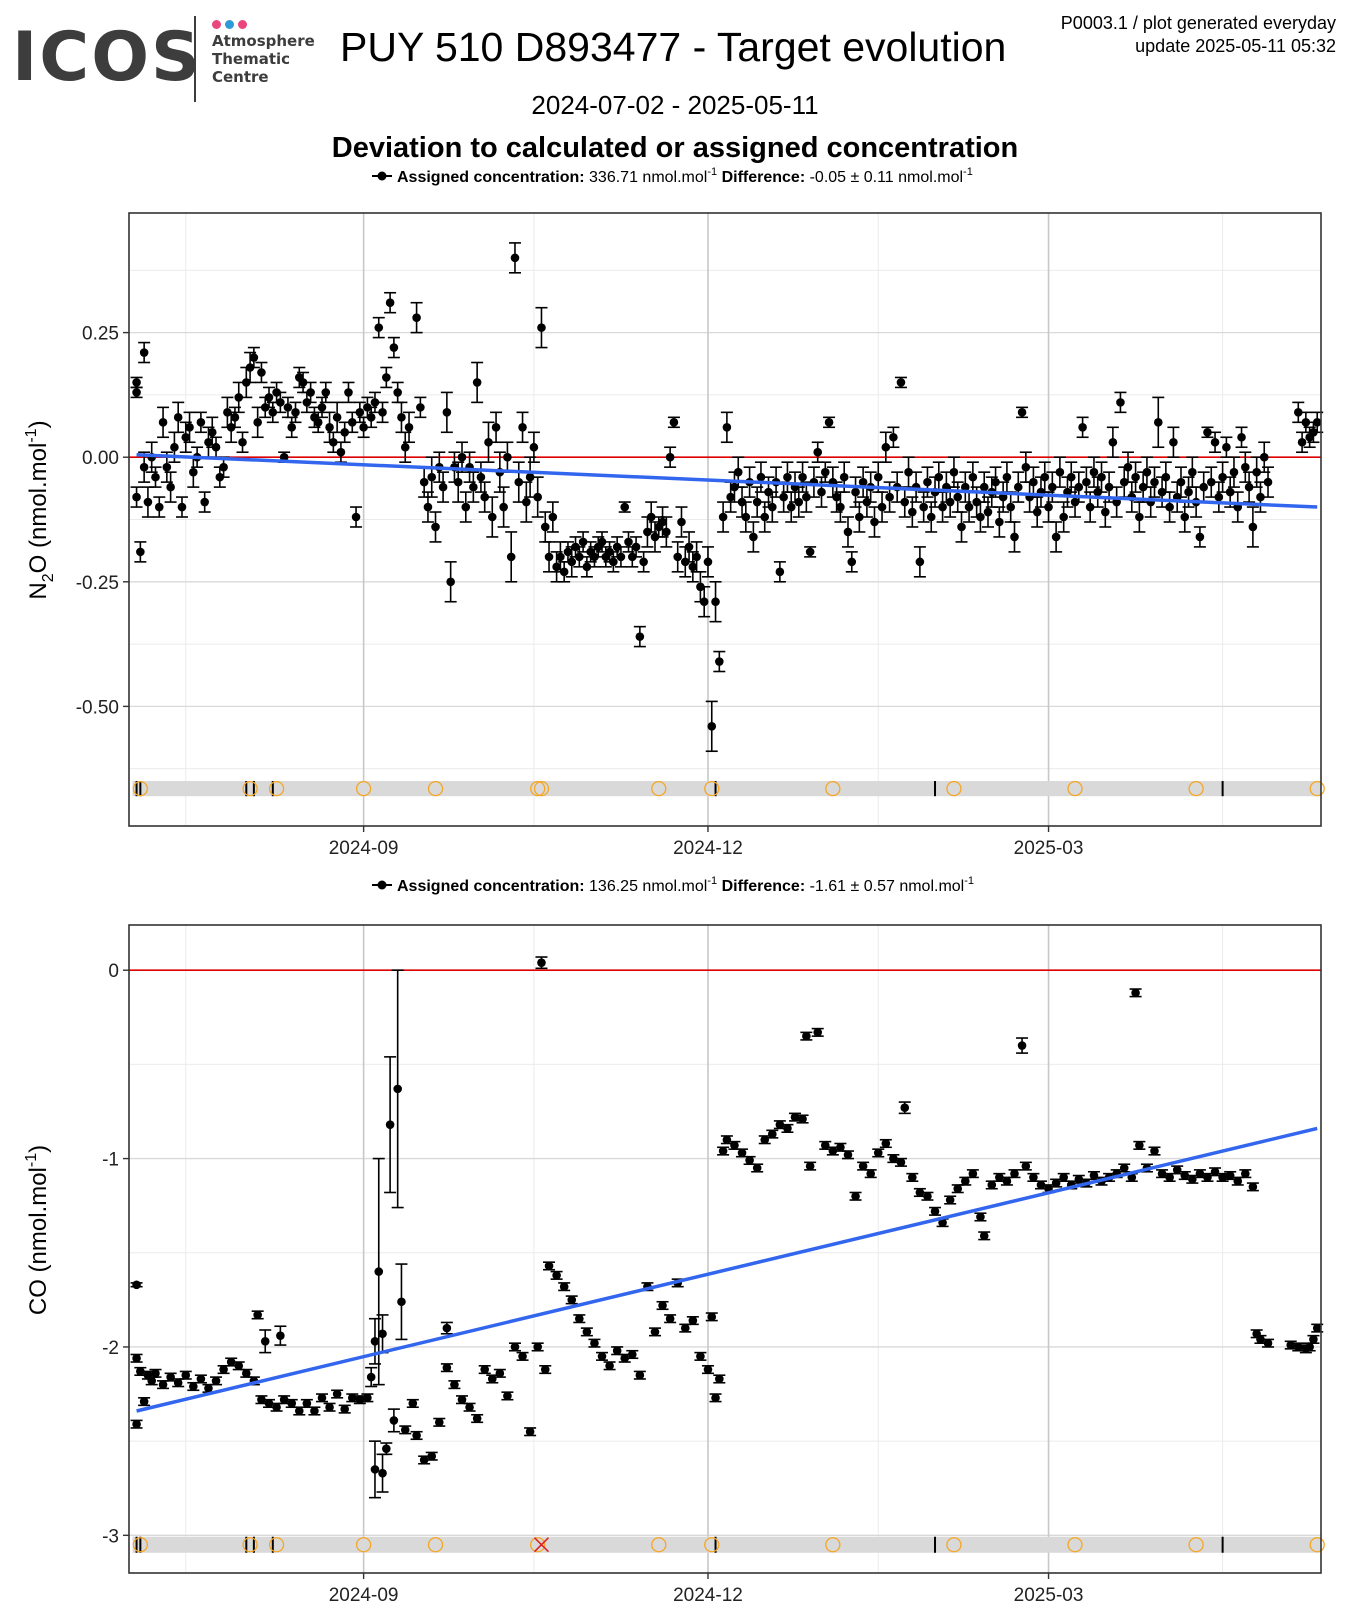 Image resolution: width=1350 pixels, height=1620 pixels. Describe the element at coordinates (675, 105) in the screenshot. I see `date-range: 2024-07-02 - 2025-05-11` at that location.